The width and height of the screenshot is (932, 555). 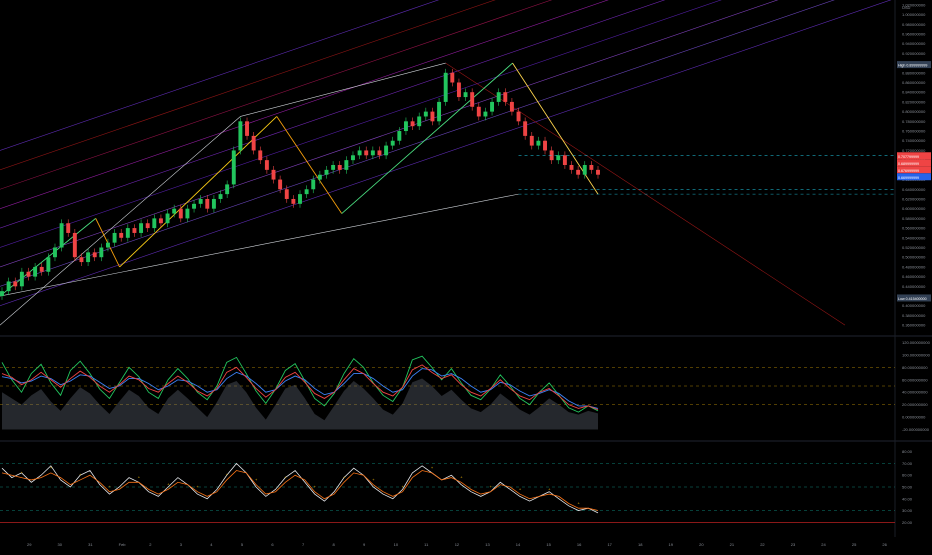 What do you see at coordinates (671, 544) in the screenshot?
I see `time-axis-tick-label: 19` at bounding box center [671, 544].